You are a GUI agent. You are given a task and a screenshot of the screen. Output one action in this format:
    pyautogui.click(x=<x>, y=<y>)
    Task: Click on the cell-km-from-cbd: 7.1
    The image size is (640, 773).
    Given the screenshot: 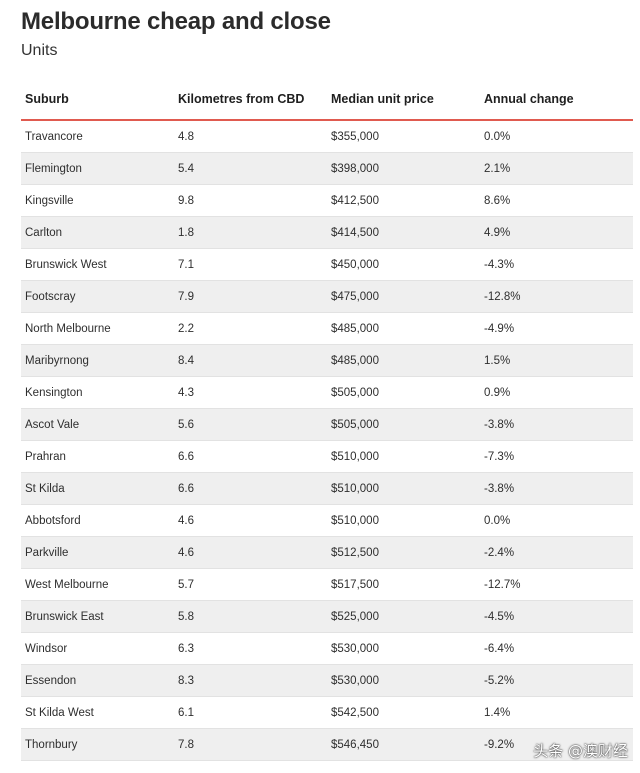 What is the action you would take?
    pyautogui.click(x=250, y=264)
    